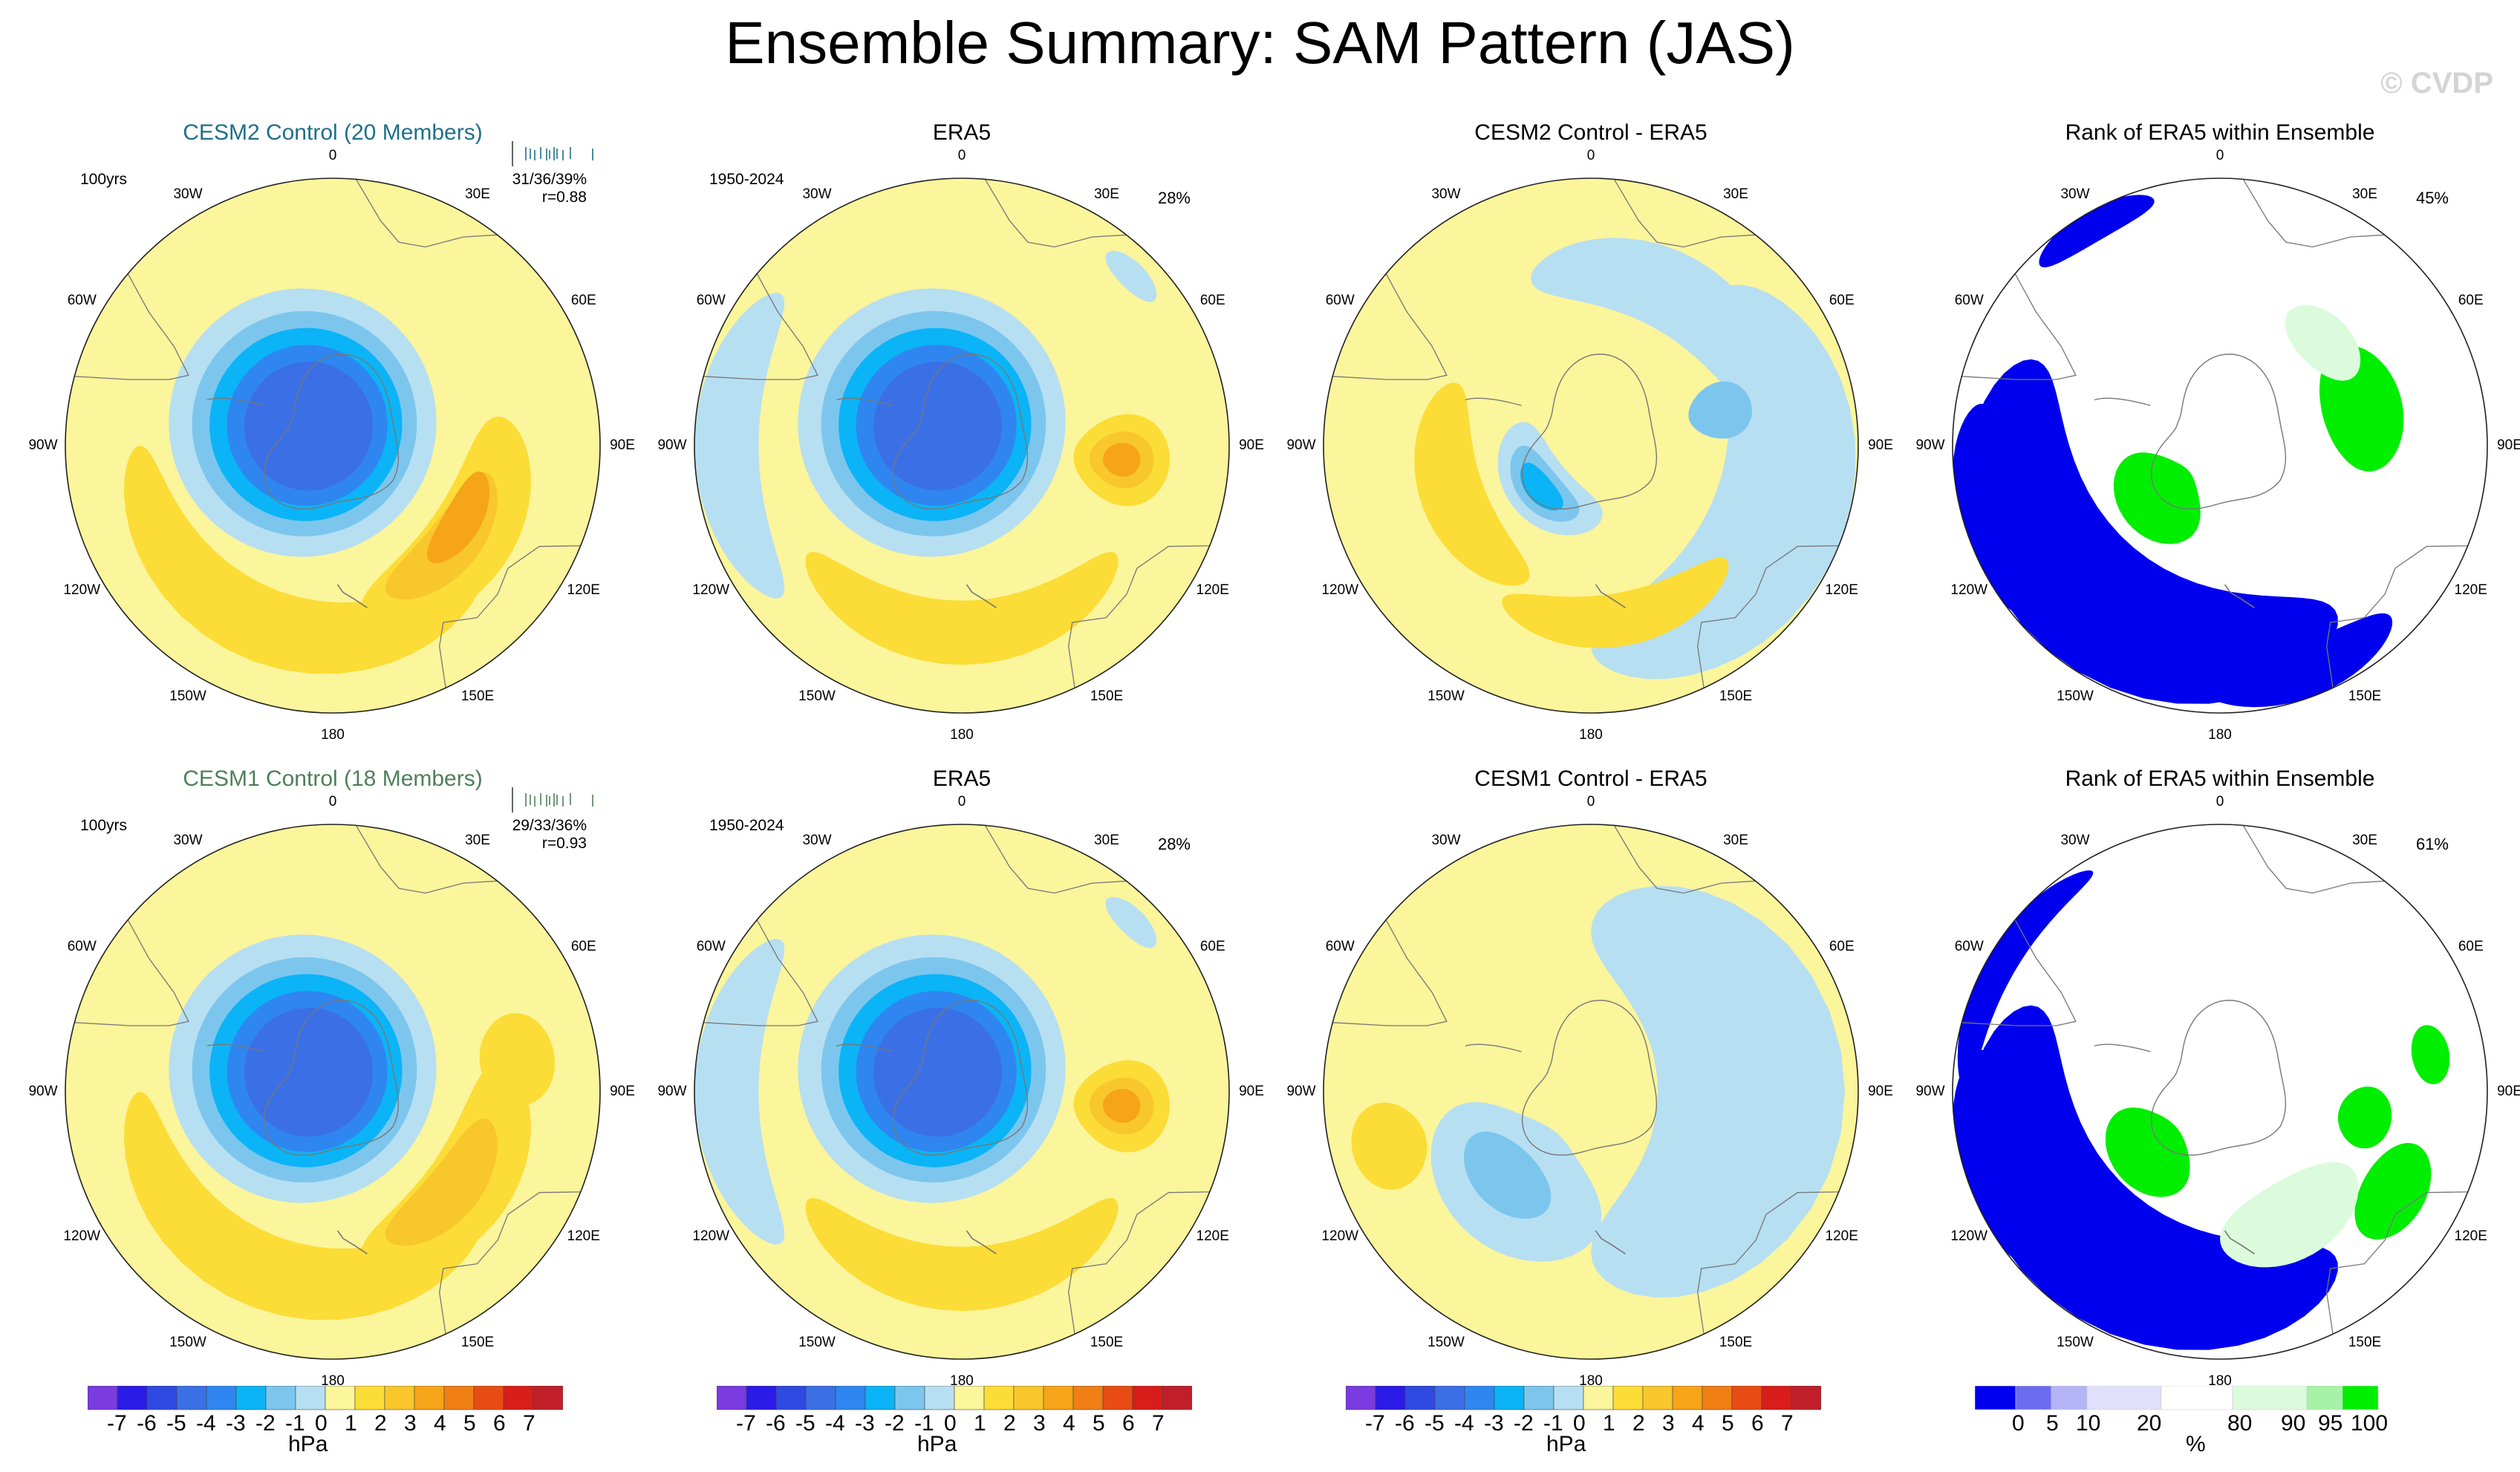  Describe the element at coordinates (2196, 1444) in the screenshot. I see `colorbar-units: %` at that location.